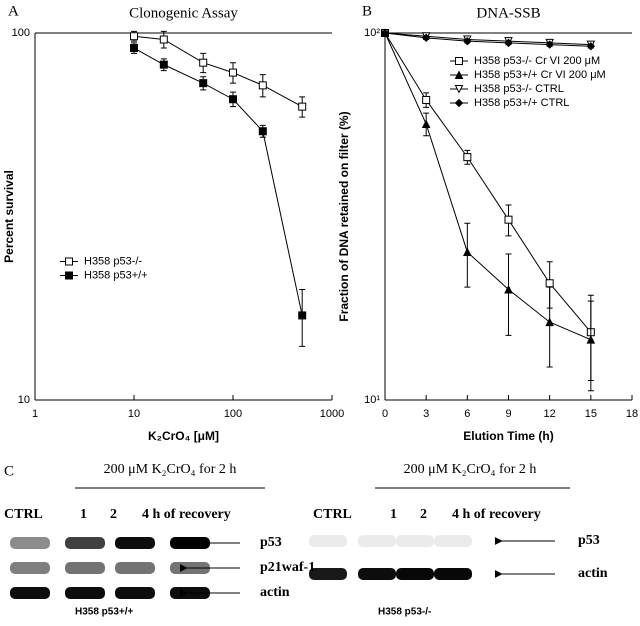  I want to click on x-axis-label: K₂CrO₄ [μM], so click(183, 436).